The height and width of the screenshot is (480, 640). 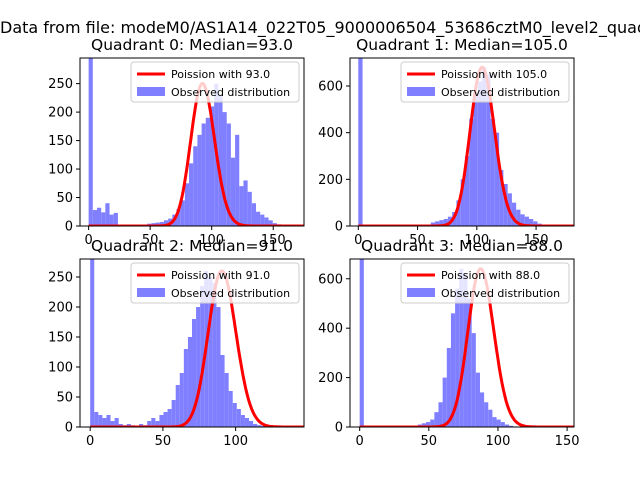 I want to click on y-tick-label: 250, so click(x=60, y=84).